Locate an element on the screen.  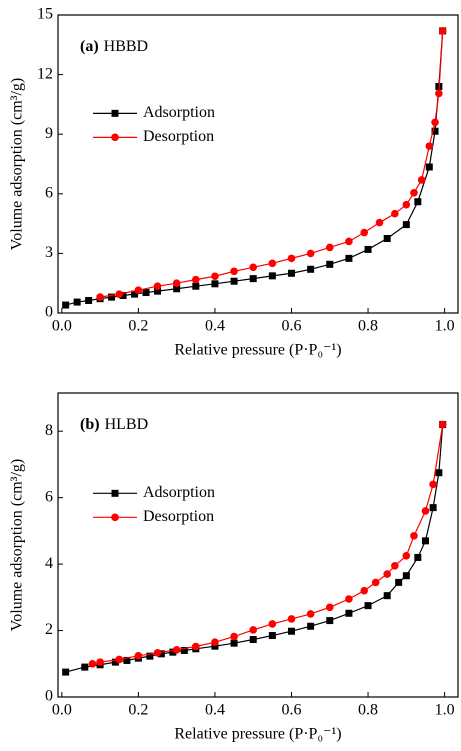
x-axis-label: Relative pressure (P·P₀⁻¹) is located at coordinates (257, 734).